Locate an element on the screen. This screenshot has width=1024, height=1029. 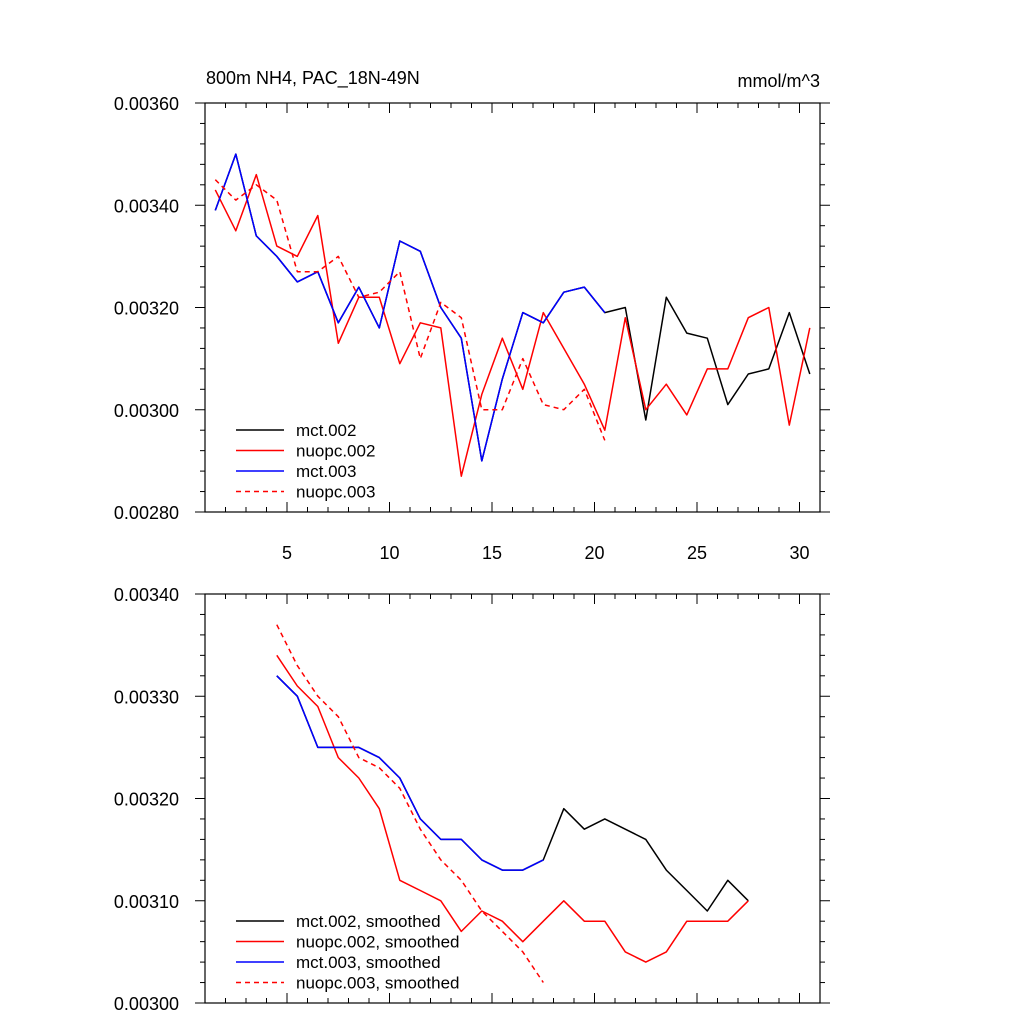
legend-label: mct.003 is located at coordinates (326, 471).